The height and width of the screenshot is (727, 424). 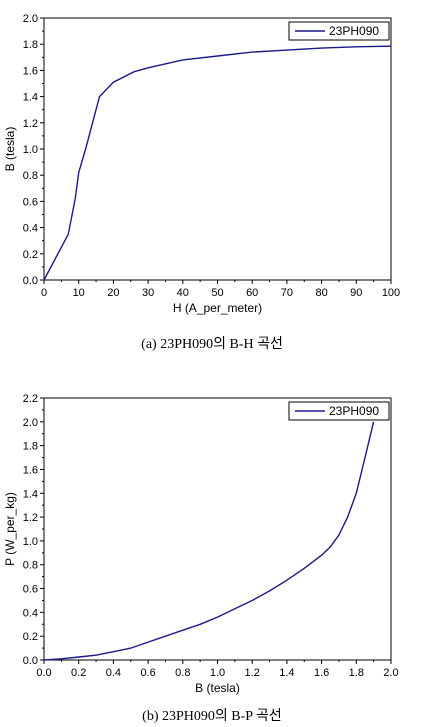 I want to click on x-tick-label: 20, so click(x=113, y=293).